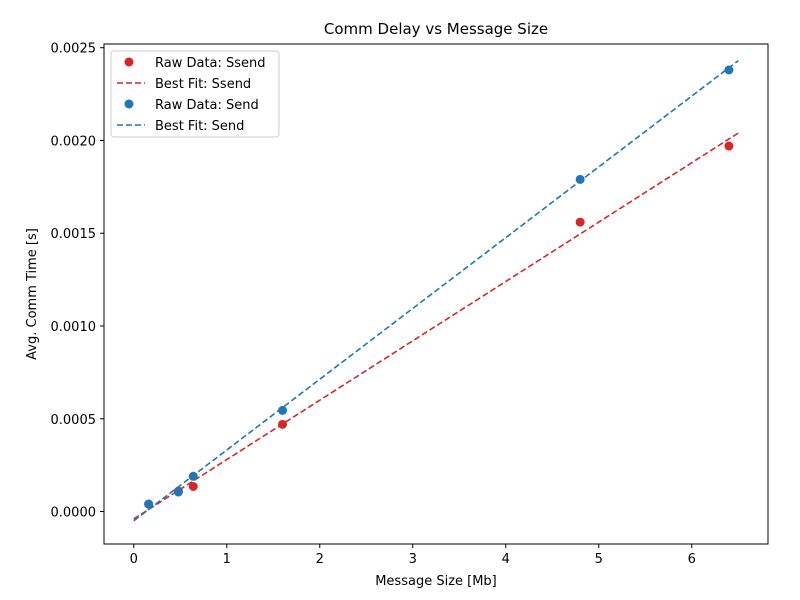 The height and width of the screenshot is (600, 800). Describe the element at coordinates (203, 84) in the screenshot. I see `legend-label: Best Fit: Ssend` at that location.